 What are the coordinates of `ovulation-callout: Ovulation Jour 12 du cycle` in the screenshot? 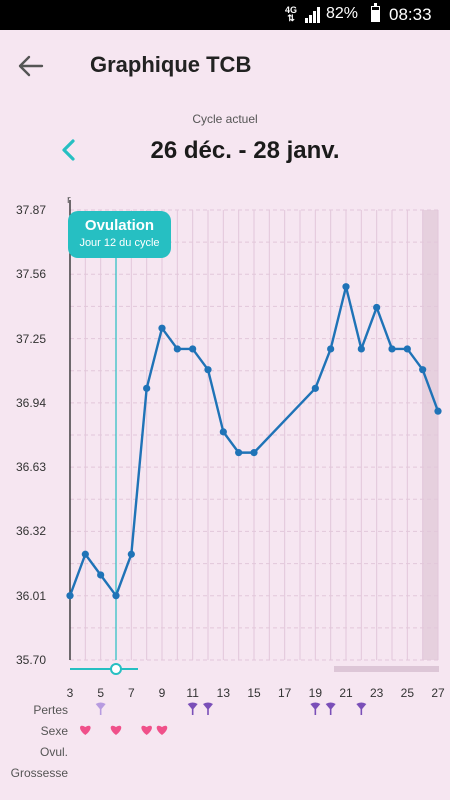 It's located at (119, 234).